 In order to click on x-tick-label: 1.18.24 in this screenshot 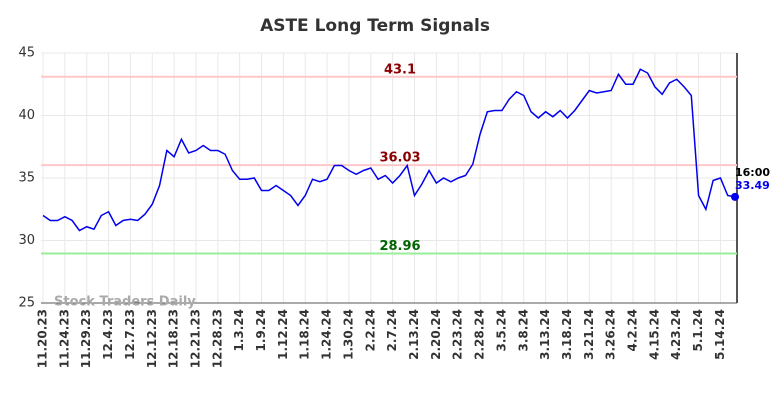, I will do `click(305, 334)`.